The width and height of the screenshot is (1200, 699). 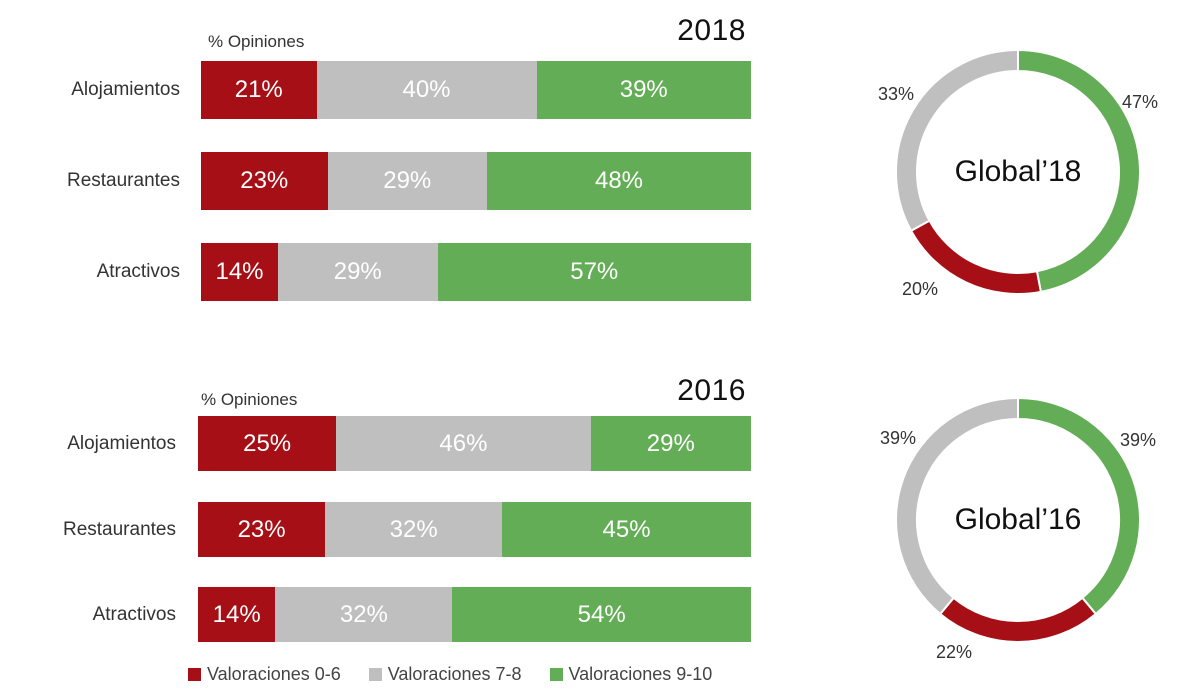 I want to click on segment-high: 45%, so click(x=626, y=529).